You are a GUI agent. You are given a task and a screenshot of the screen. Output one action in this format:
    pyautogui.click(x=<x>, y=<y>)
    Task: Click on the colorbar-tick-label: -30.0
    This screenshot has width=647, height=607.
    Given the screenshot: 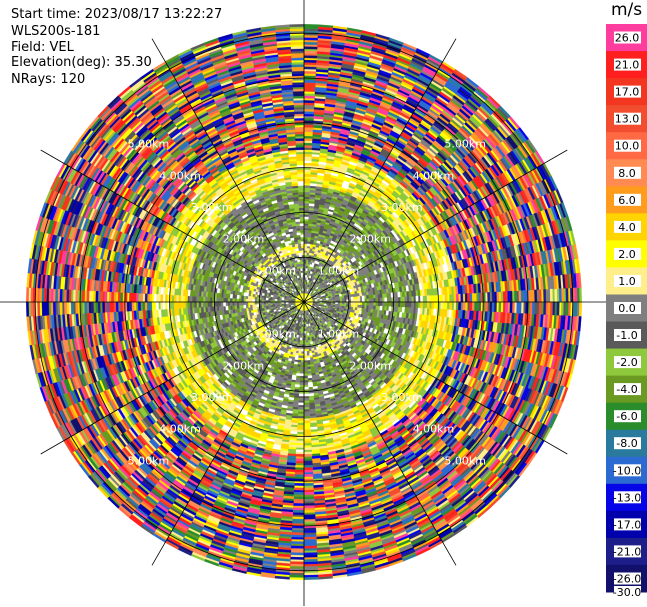 What is the action you would take?
    pyautogui.click(x=627, y=592)
    